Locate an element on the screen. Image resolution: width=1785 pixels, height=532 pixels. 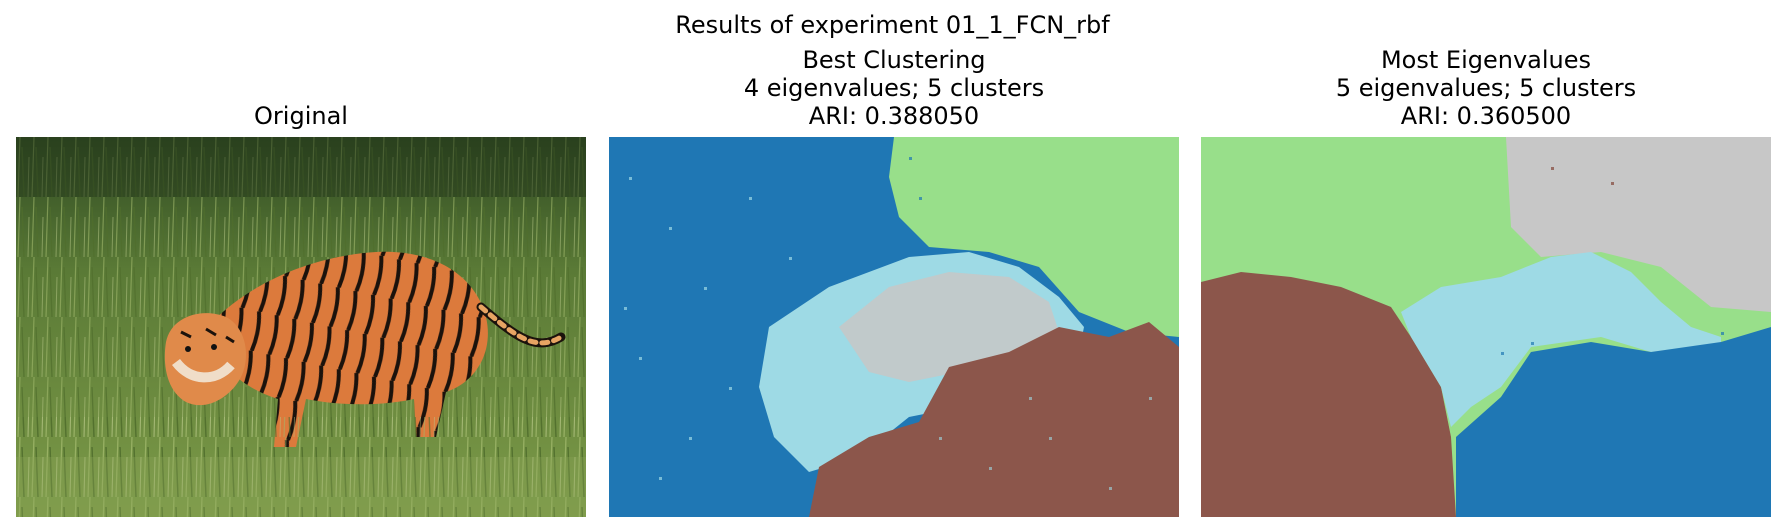
figure-suptitle: Results of experiment 01_1_FCN_rbf is located at coordinates (892, 25).